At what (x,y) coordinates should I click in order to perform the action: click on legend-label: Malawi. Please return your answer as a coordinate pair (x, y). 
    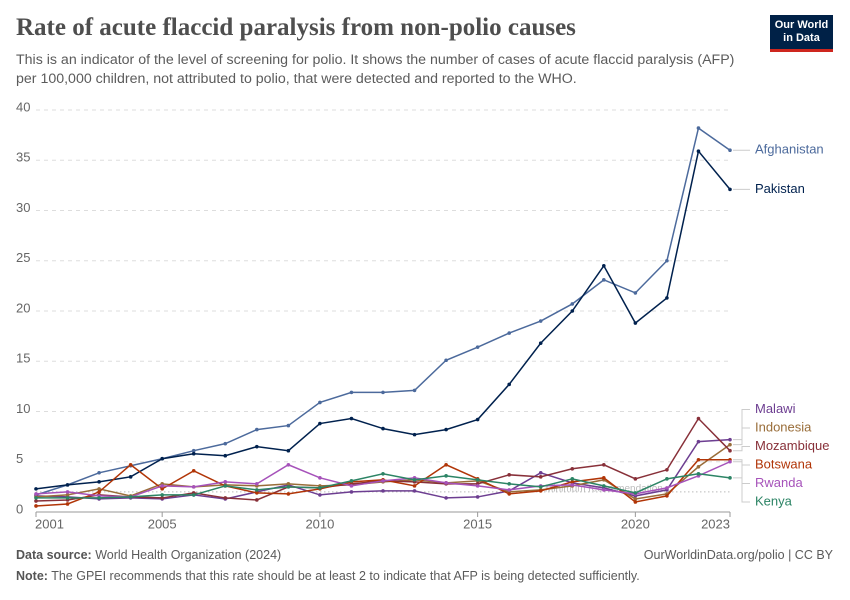
    Looking at the image, I should click on (775, 408).